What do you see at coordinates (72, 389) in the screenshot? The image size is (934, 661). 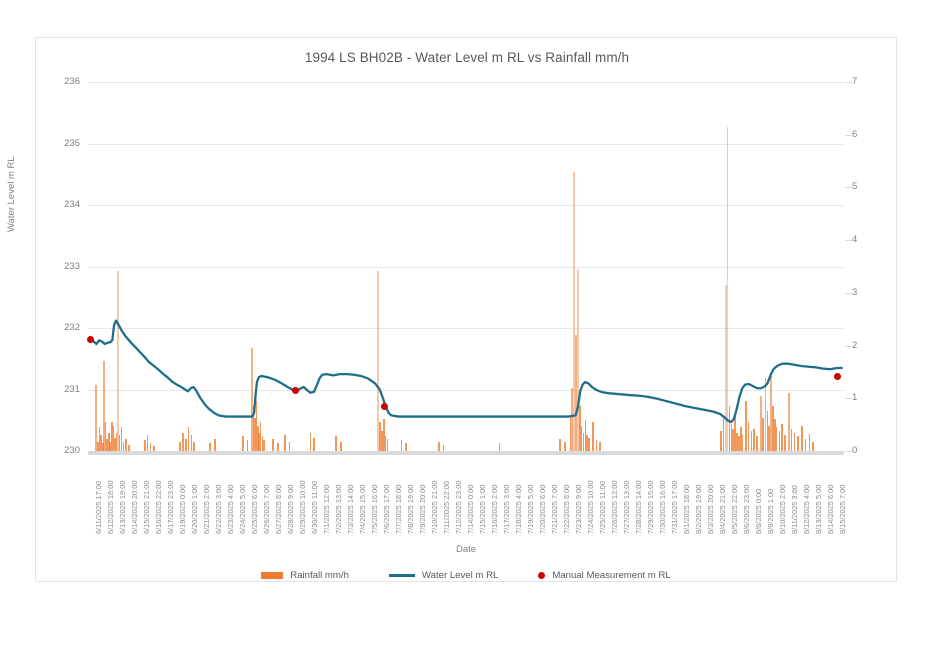 I see `y-tick-label-left: 231` at bounding box center [72, 389].